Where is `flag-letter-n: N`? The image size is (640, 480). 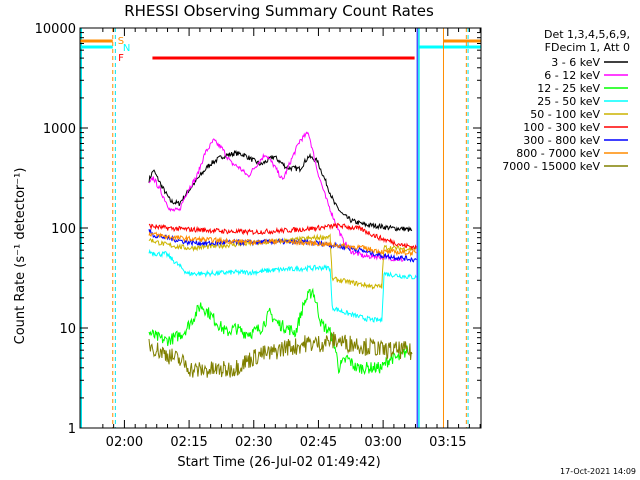 flag-letter-n: N is located at coordinates (126, 48).